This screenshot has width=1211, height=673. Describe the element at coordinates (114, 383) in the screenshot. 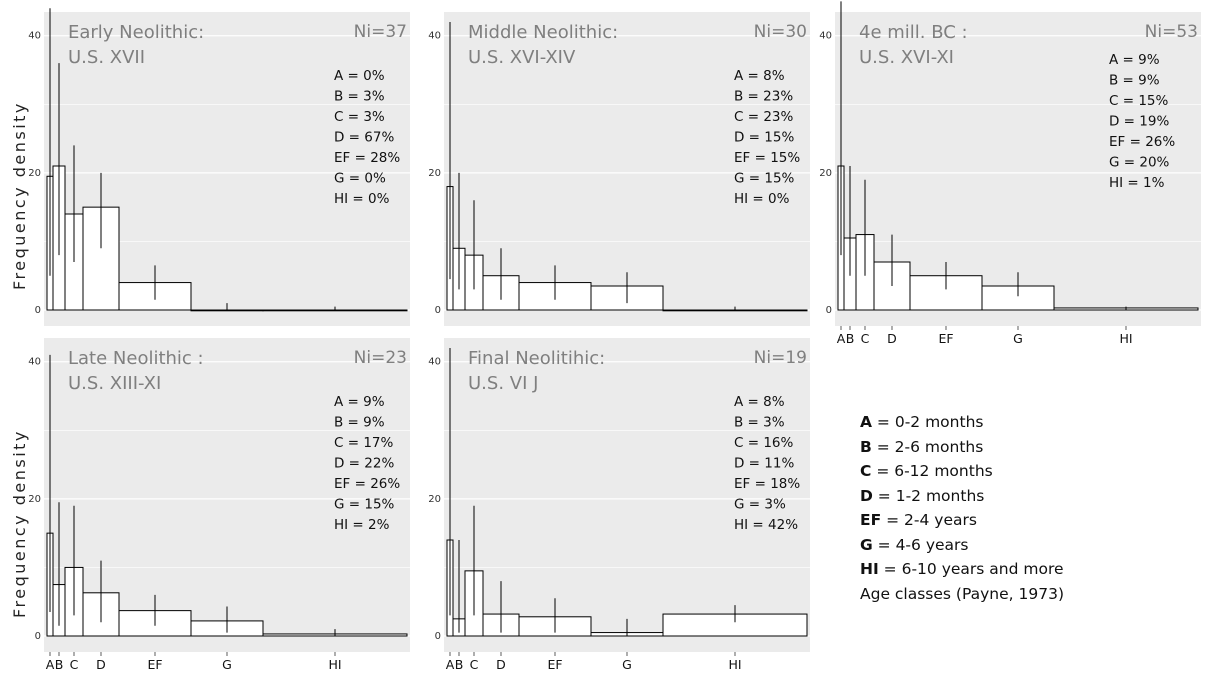

I see `panel-subtitle: U.S. XIII-XI` at that location.